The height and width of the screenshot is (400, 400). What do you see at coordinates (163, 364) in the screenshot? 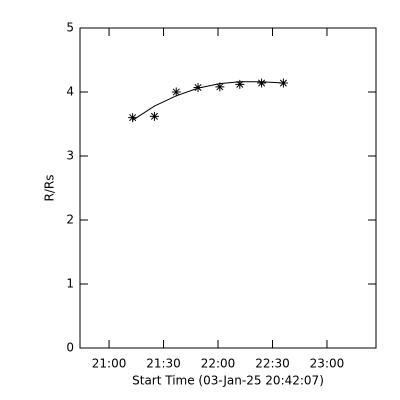
I see `x-tick-label: 21:30` at bounding box center [163, 364].